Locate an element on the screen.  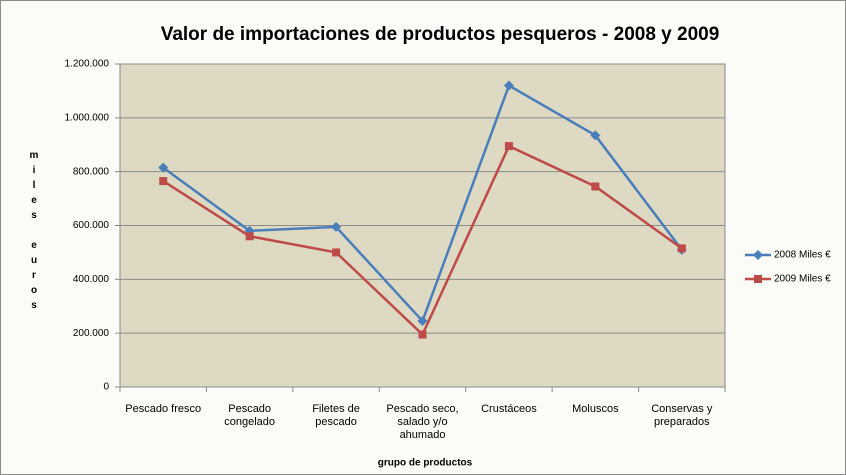
y-tick-label: 1.000.000 is located at coordinates (87, 117).